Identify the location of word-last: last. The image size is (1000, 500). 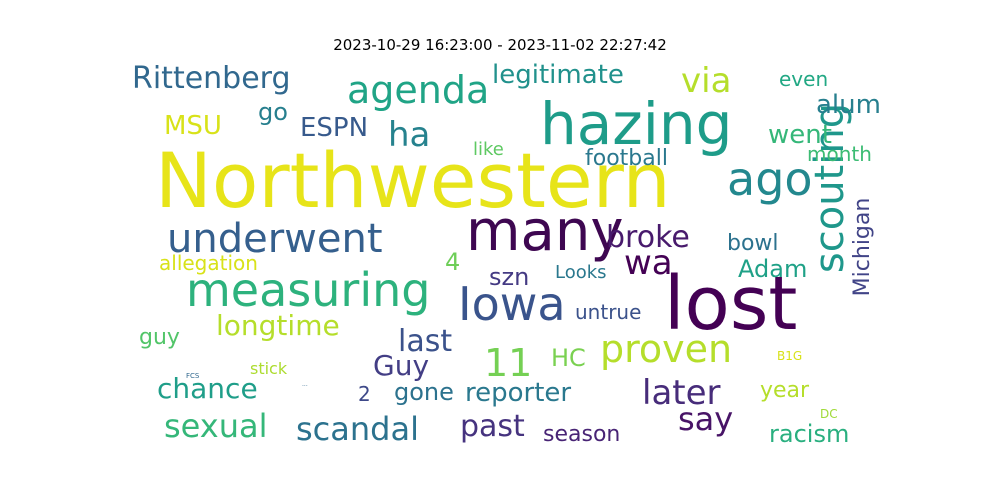
(425, 341).